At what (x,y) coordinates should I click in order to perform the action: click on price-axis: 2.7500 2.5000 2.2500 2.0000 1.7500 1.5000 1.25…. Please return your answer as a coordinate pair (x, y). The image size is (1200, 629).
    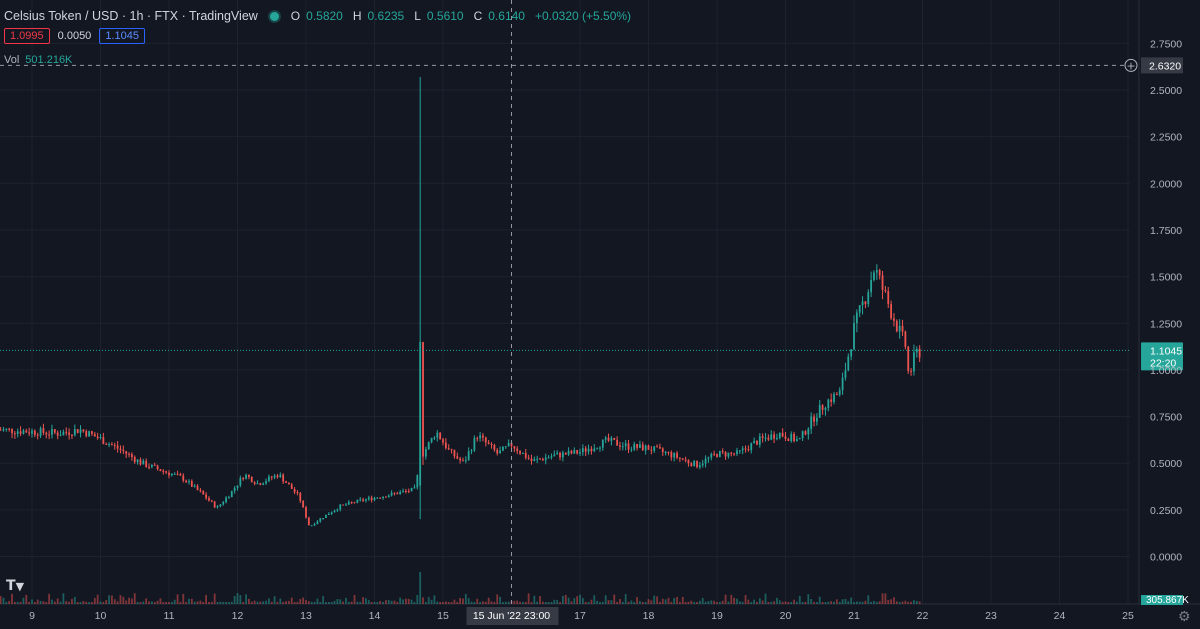
    Looking at the image, I should click on (1166, 300).